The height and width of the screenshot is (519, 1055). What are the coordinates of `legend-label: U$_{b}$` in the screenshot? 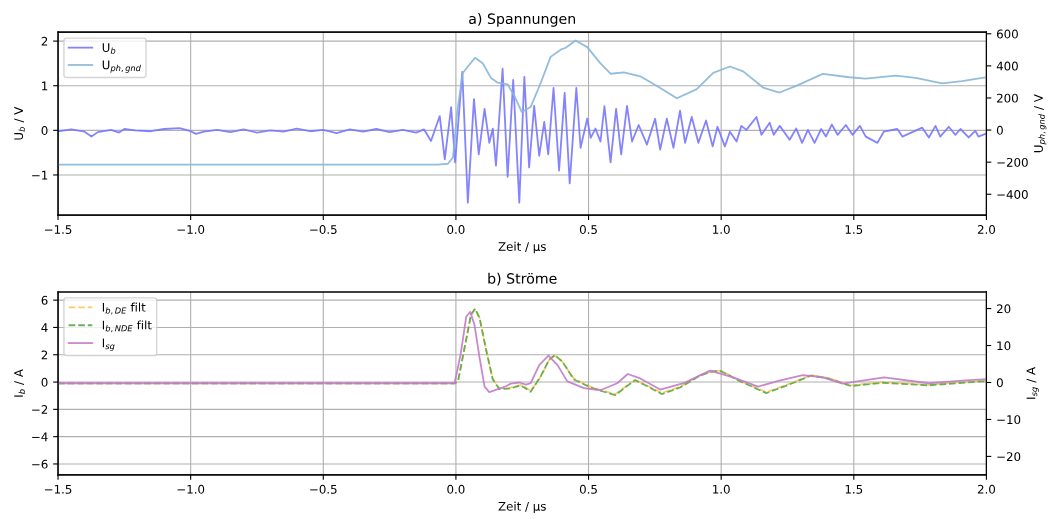 It's located at (109, 48).